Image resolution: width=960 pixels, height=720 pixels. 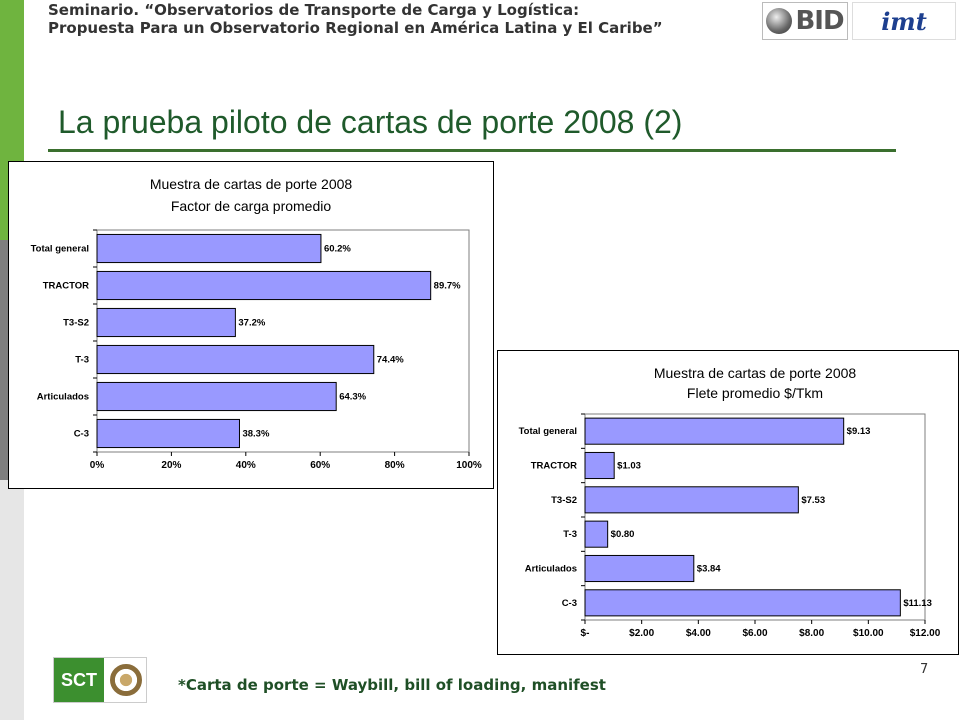 I want to click on load-factor-x-tick-label: 40%, so click(x=246, y=465).